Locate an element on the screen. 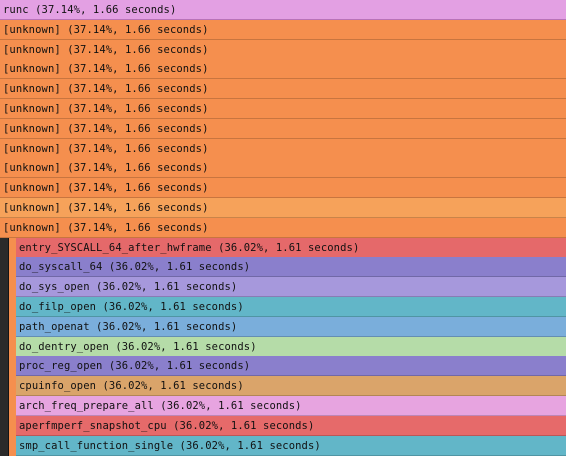 This screenshot has height=456, width=566. flame-frame-label: cpuinfo_open (36.02%, 1.61 seconds) is located at coordinates (131, 386).